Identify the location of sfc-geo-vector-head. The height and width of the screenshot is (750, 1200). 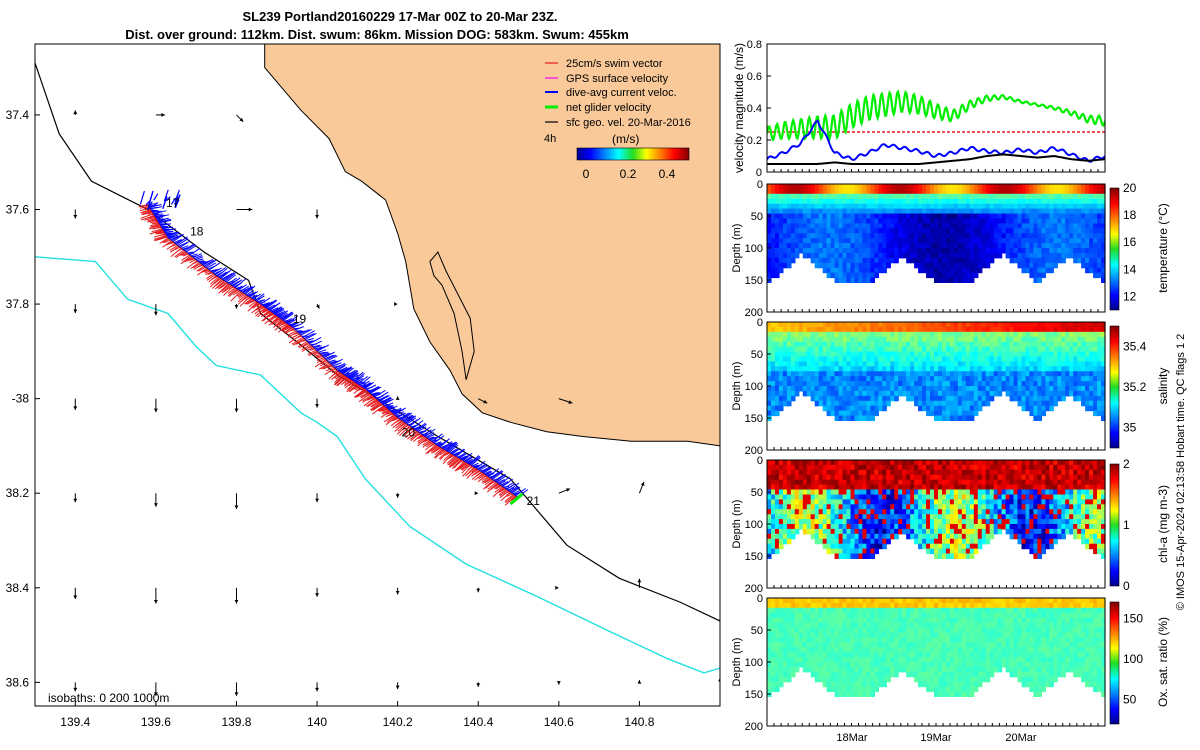
(485, 401).